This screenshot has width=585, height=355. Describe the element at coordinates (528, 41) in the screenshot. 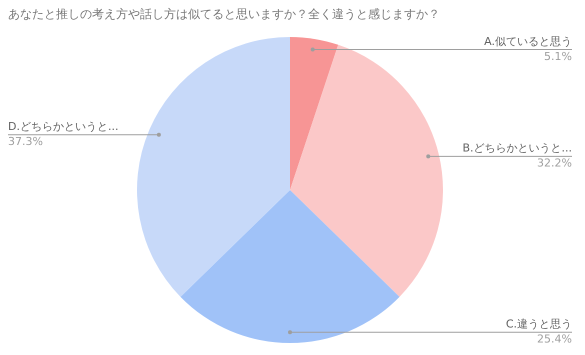

I see `slice-label: A.似ていると思う` at that location.